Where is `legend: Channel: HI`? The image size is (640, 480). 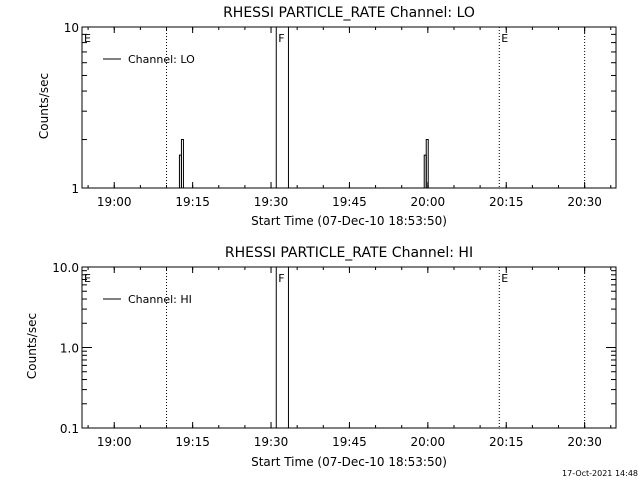
legend: Channel: HI is located at coordinates (147, 299).